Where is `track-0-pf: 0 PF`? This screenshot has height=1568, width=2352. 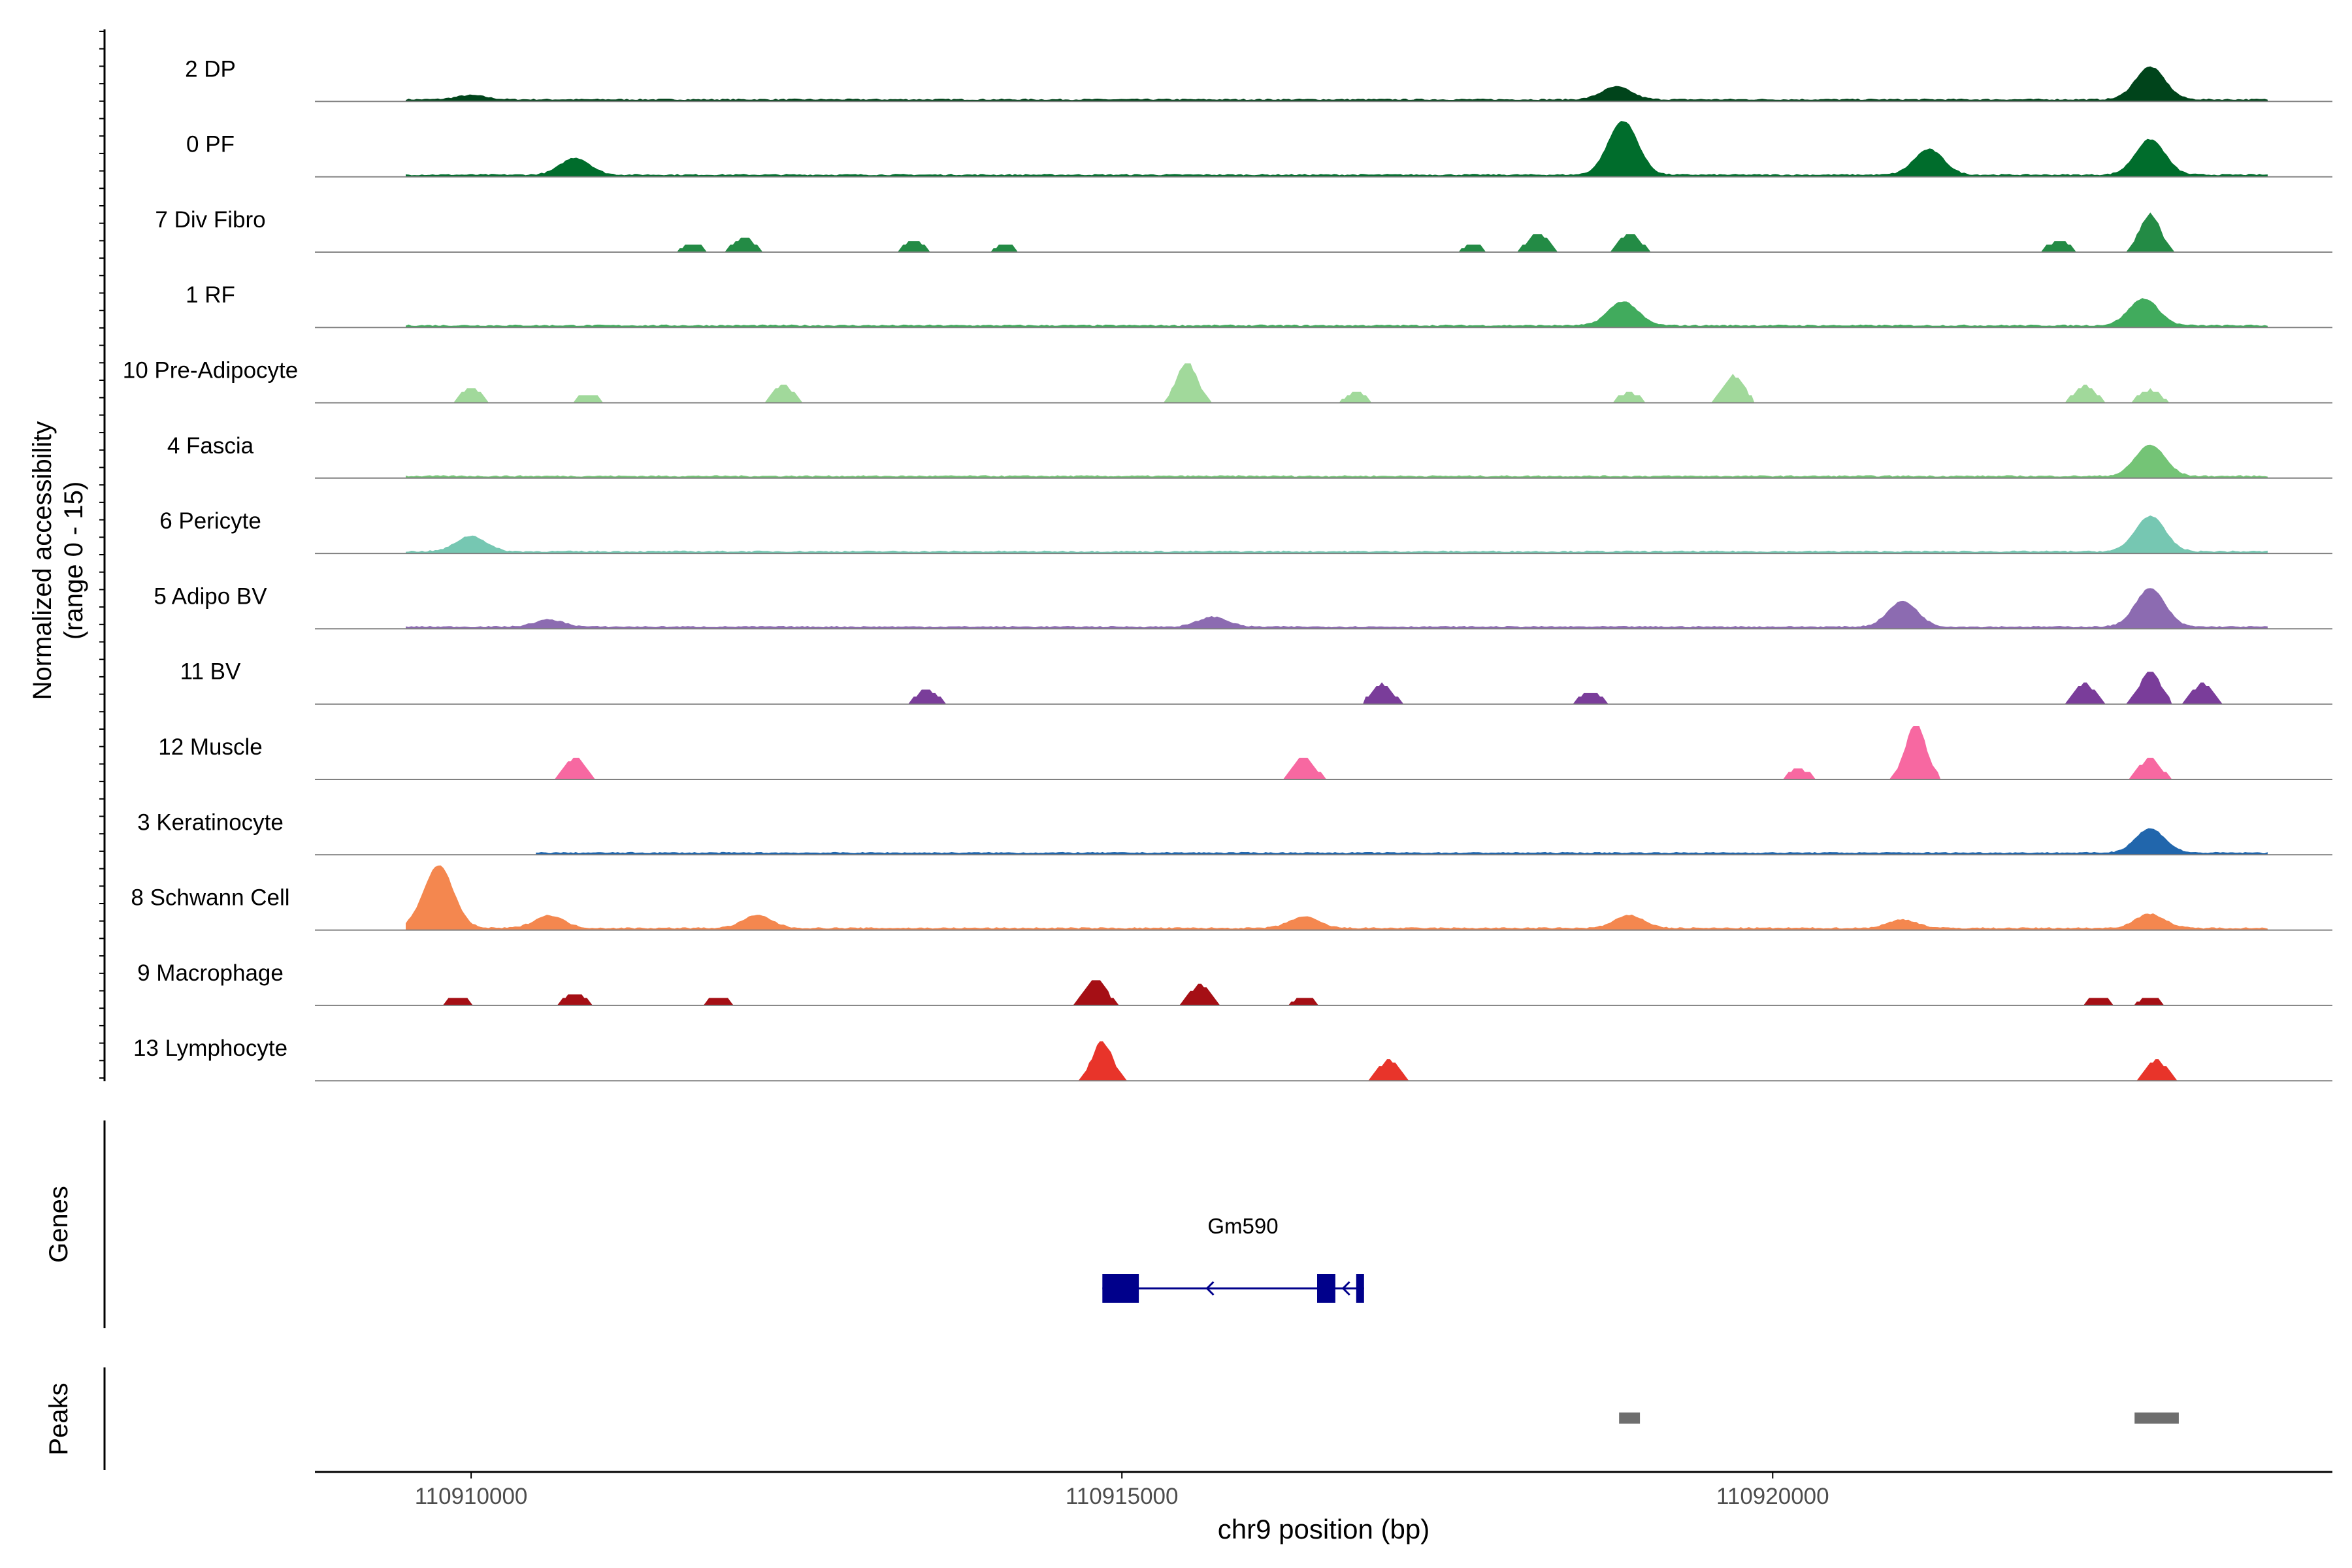
track-0-pf: 0 PF is located at coordinates (1259, 149).